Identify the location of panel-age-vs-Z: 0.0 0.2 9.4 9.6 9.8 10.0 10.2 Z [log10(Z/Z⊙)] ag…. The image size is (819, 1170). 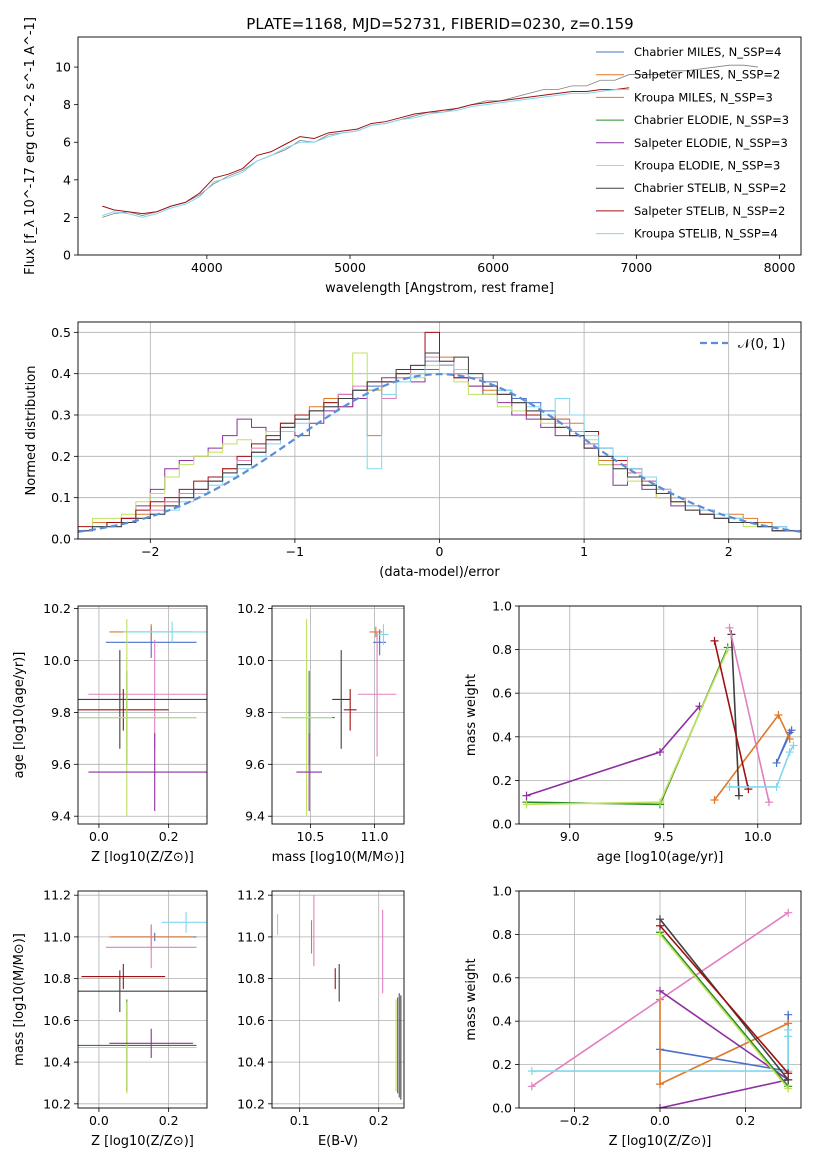
(110, 733).